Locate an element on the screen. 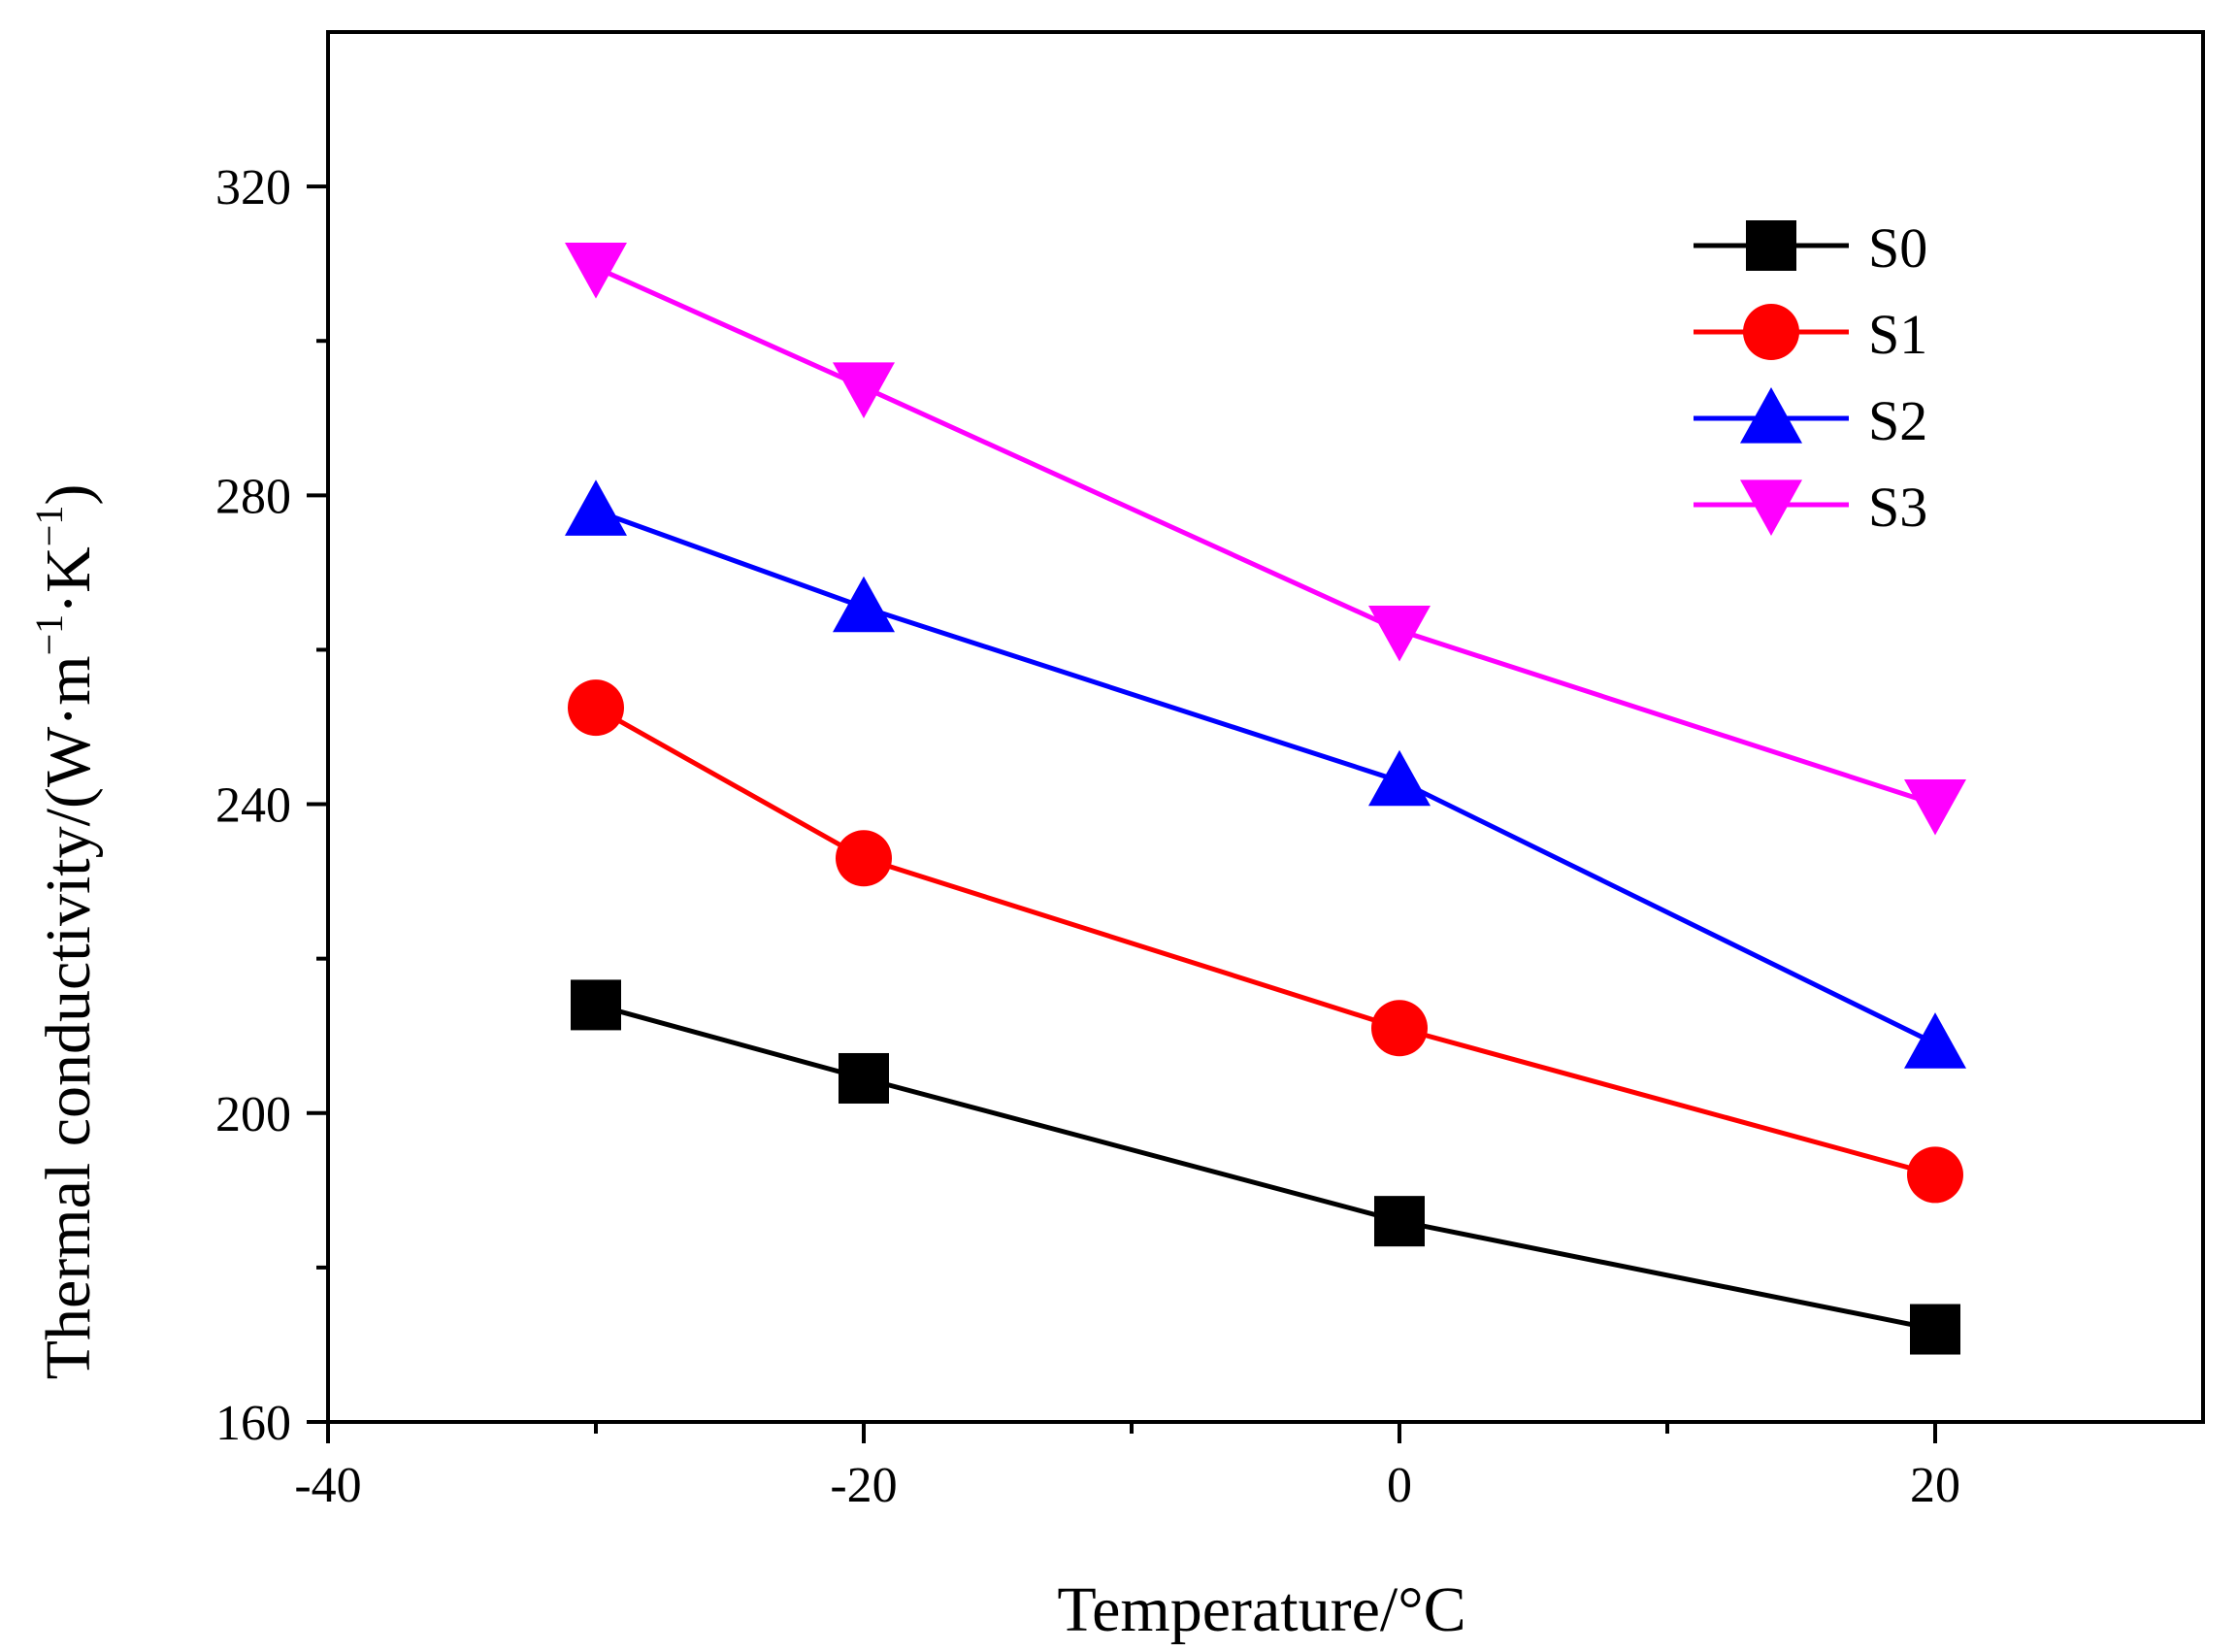 This screenshot has width=2237, height=1652. legend-item-s2: S2 is located at coordinates (1810, 419).